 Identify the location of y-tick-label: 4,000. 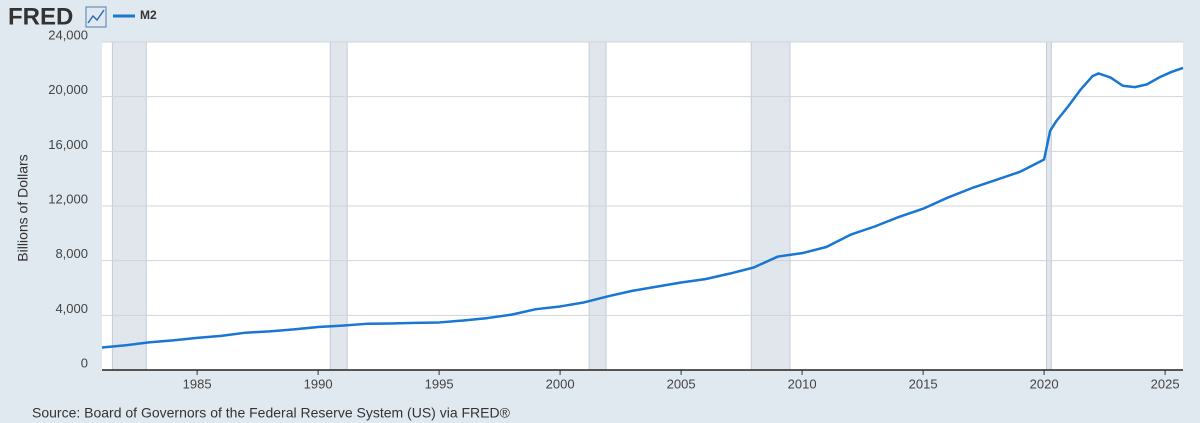
(71, 308).